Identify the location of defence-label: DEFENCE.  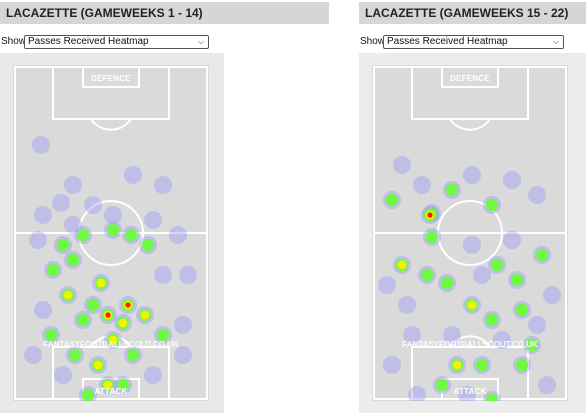
(111, 78).